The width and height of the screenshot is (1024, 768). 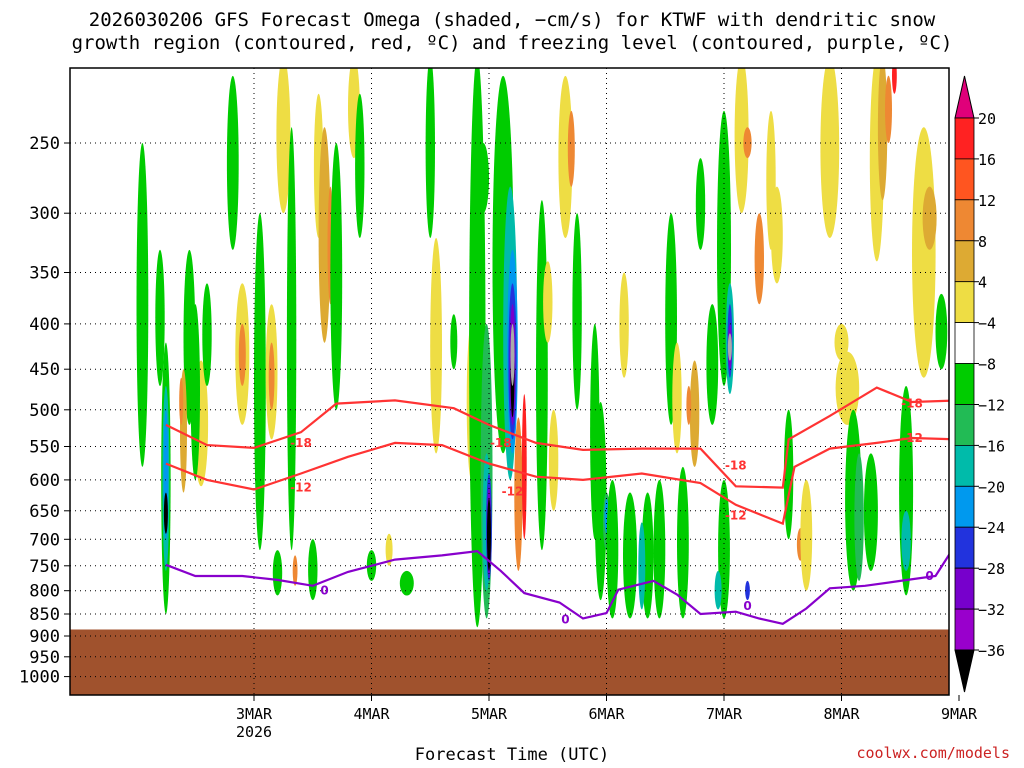 What do you see at coordinates (44, 512) in the screenshot?
I see `y-tick-label: 650` at bounding box center [44, 512].